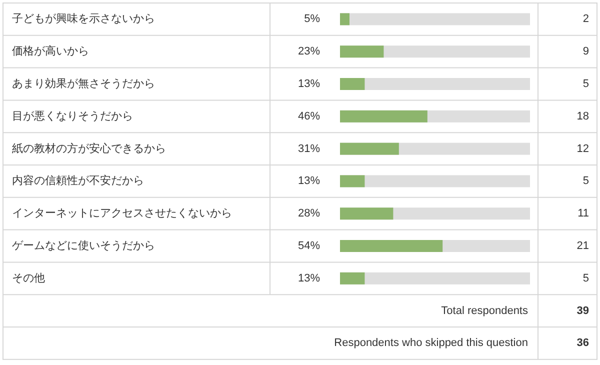 This screenshot has width=600, height=365. Describe the element at coordinates (582, 343) in the screenshot. I see `text: 36` at that location.